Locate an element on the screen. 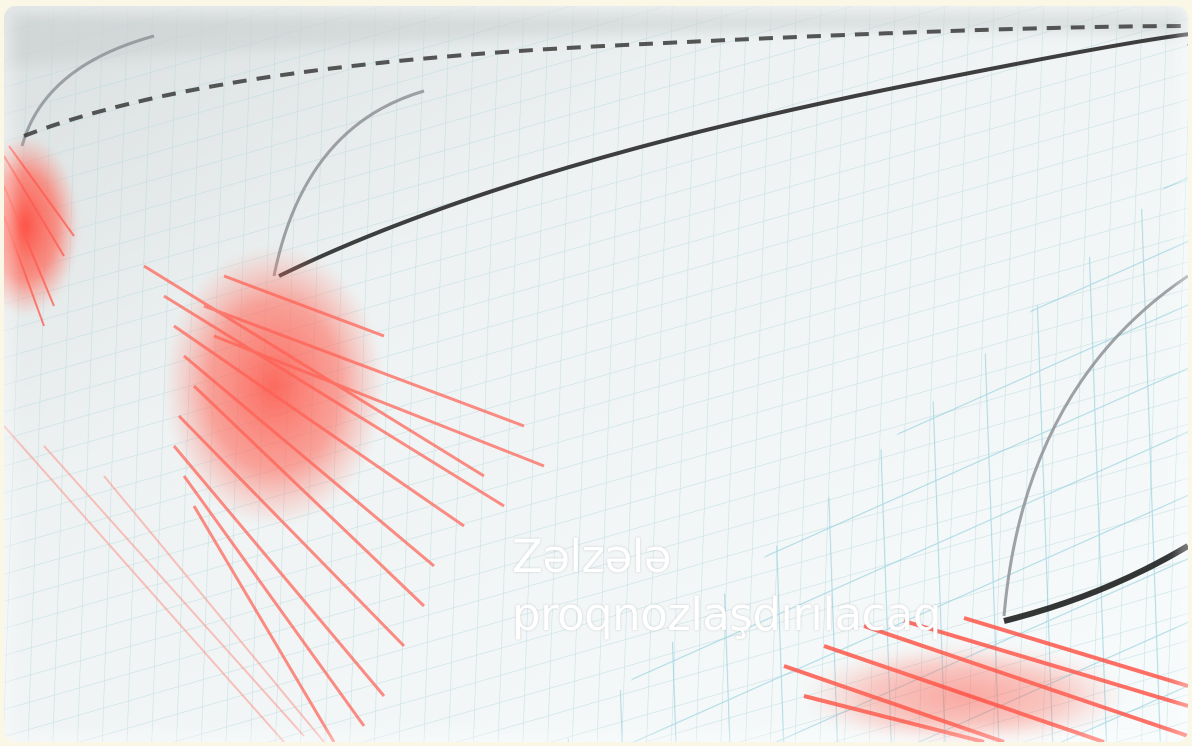 The width and height of the screenshot is (1192, 746). headline: Zəlzələ proqnozlaşdırılacaq is located at coordinates (726, 586).